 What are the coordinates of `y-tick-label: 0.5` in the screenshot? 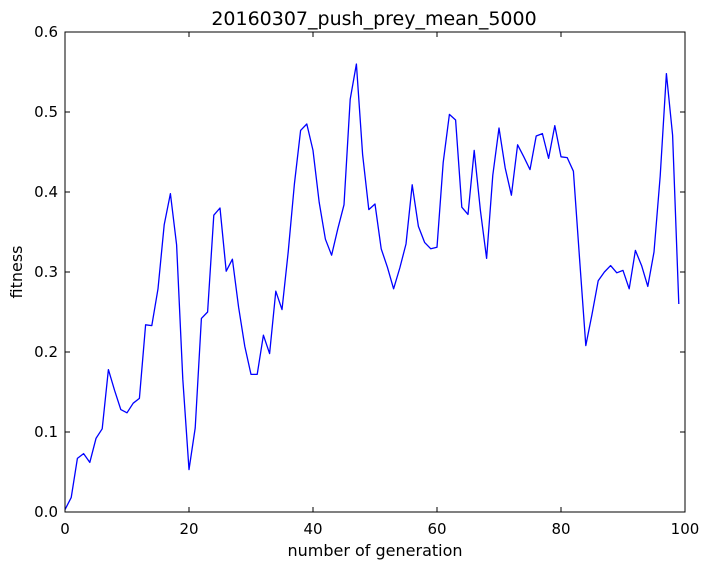 It's located at (46, 112).